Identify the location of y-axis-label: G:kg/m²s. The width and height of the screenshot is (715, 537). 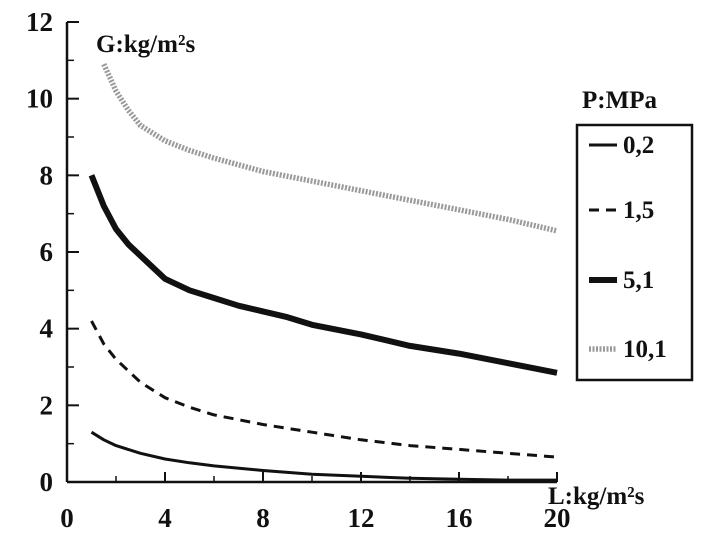
(145, 44).